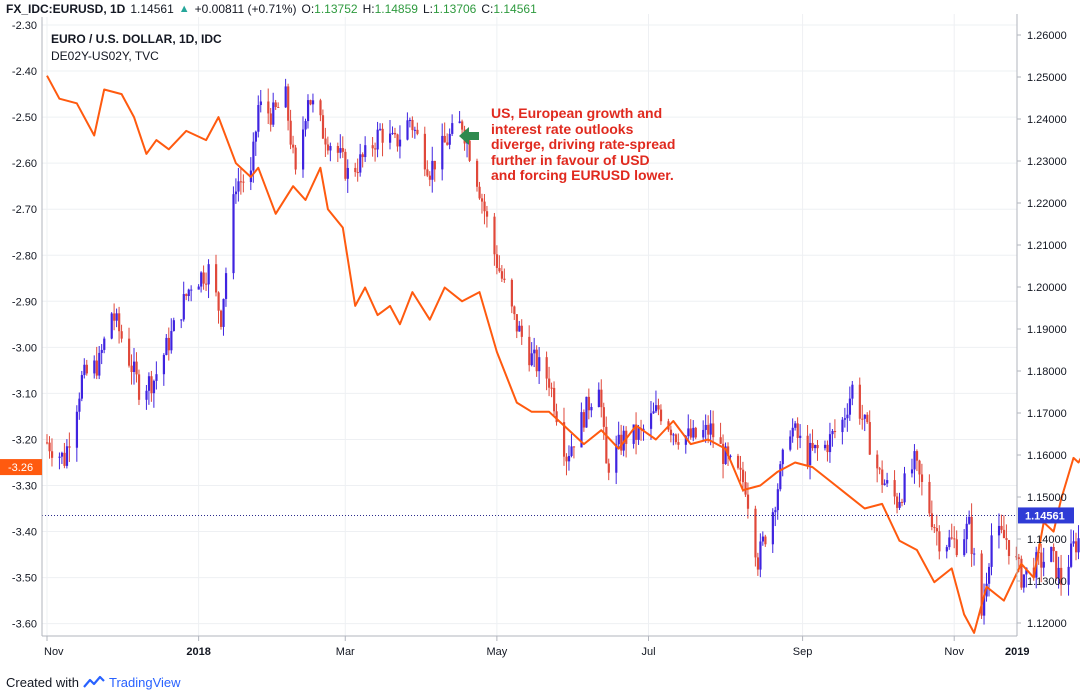  What do you see at coordinates (1045, 516) in the screenshot?
I see `price-value-tag-label: 1.14561` at bounding box center [1045, 516].